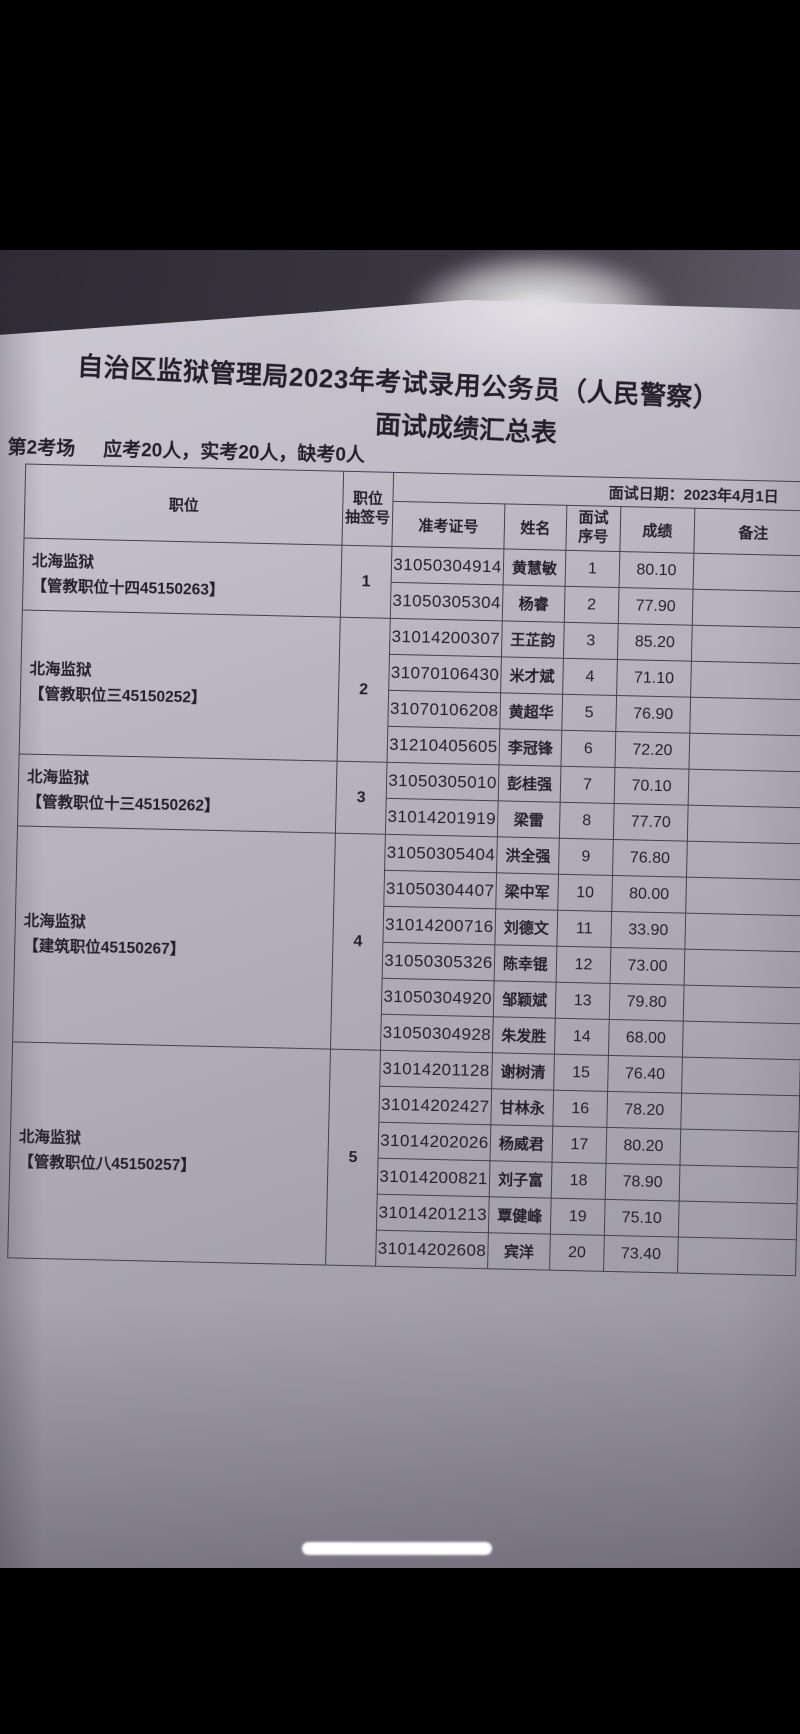 This screenshot has width=800, height=1734. I want to click on interview-seq-cell: 19, so click(578, 1217).